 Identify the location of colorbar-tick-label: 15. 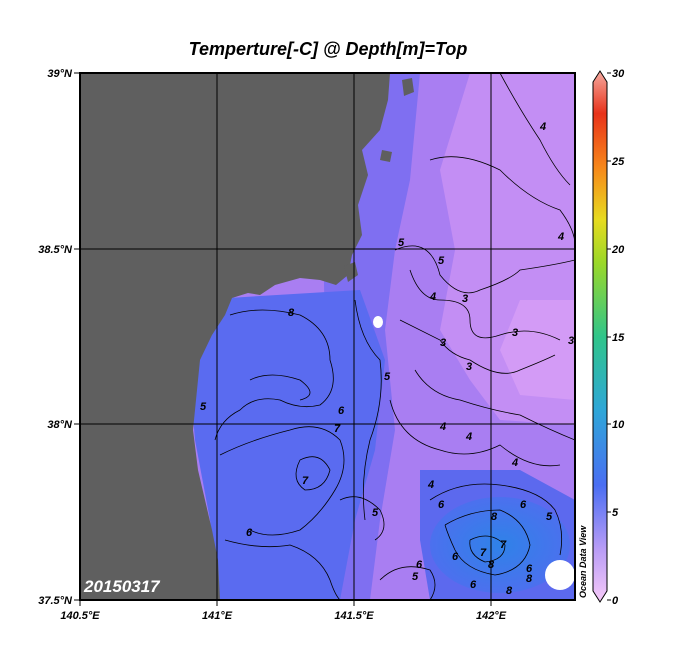
(618, 338).